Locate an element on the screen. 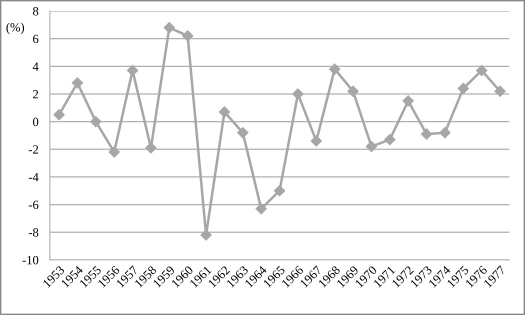 This screenshot has height=315, width=525. y-tick-label: -4 is located at coordinates (33, 177).